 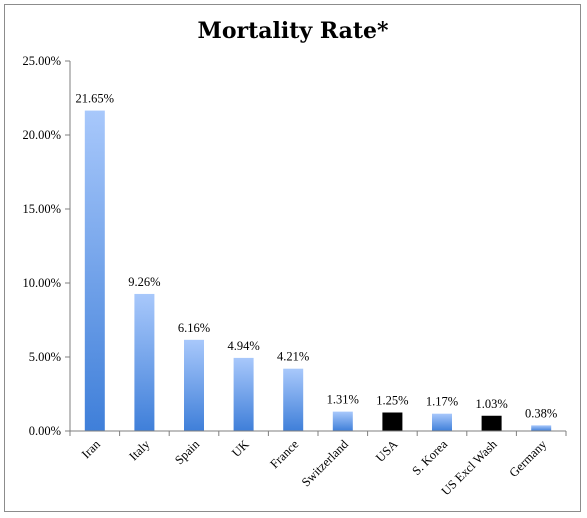 What do you see at coordinates (139, 450) in the screenshot?
I see `category-label: Italy` at bounding box center [139, 450].